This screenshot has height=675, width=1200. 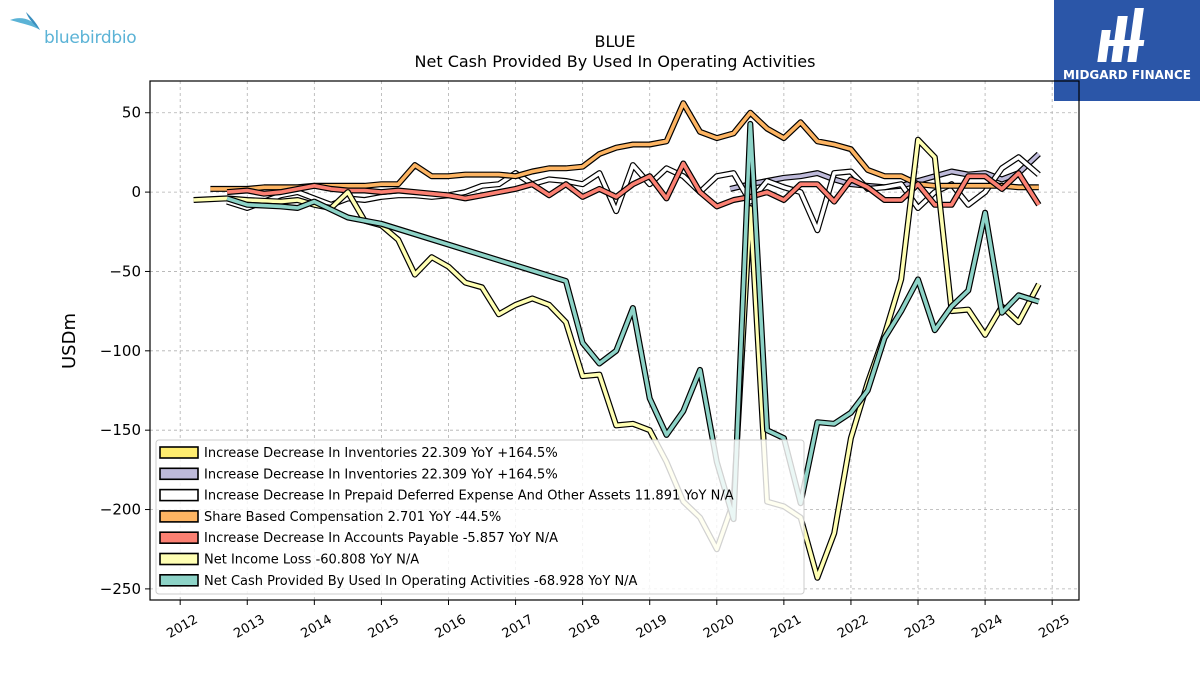 I want to click on x-tick-label: 2014, so click(x=317, y=627).